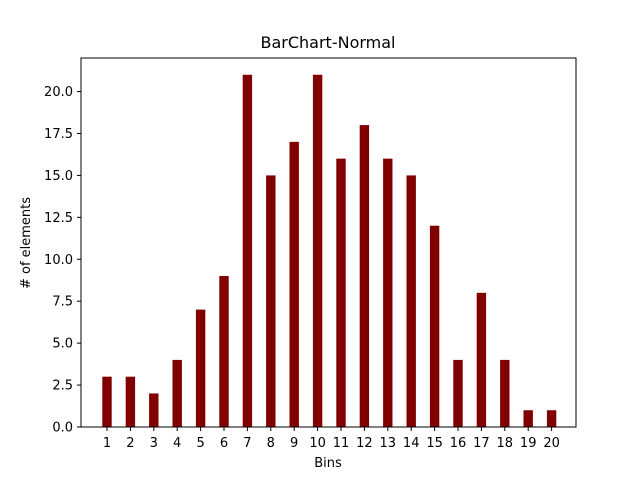 Image resolution: width=640 pixels, height=484 pixels. Describe the element at coordinates (528, 443) in the screenshot. I see `x-tick-label: 19` at that location.